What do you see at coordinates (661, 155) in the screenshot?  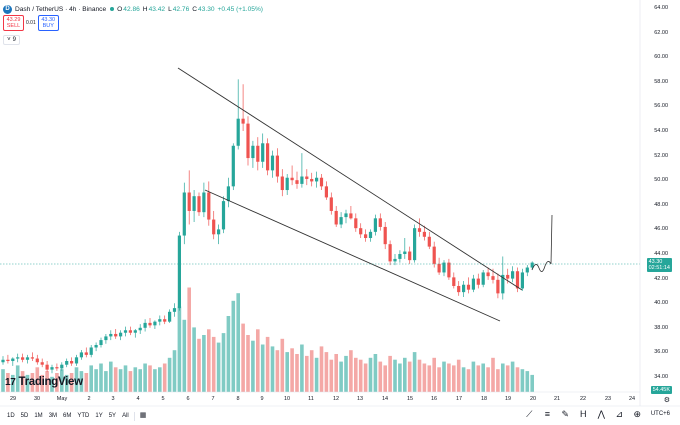 I see `price-tick: 52.00` at bounding box center [661, 155].